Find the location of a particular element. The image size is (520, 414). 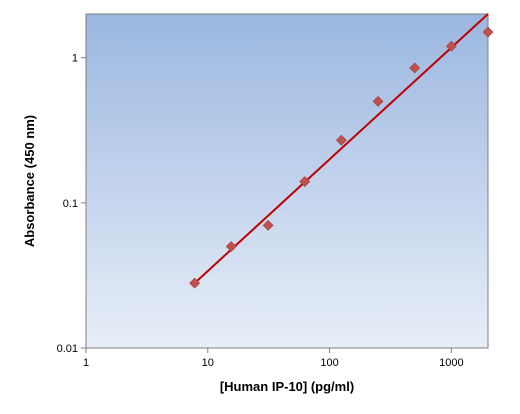

x-tick-label: 10 is located at coordinates (208, 363).